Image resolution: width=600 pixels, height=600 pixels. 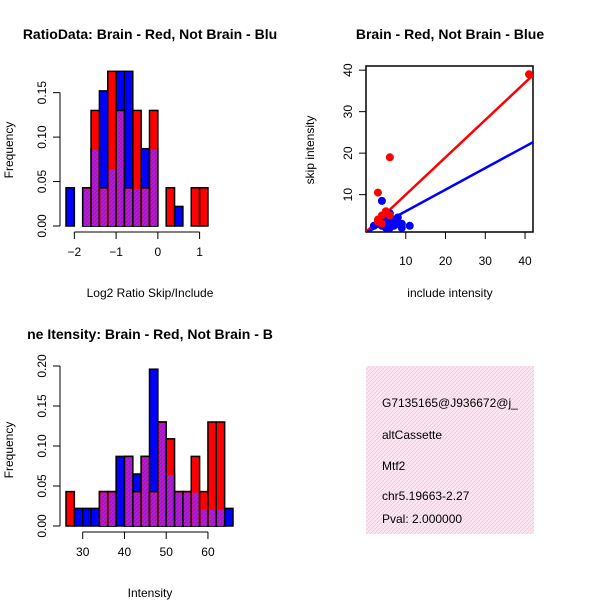 What do you see at coordinates (348, 153) in the screenshot?
I see `y-tick-label: 20` at bounding box center [348, 153].